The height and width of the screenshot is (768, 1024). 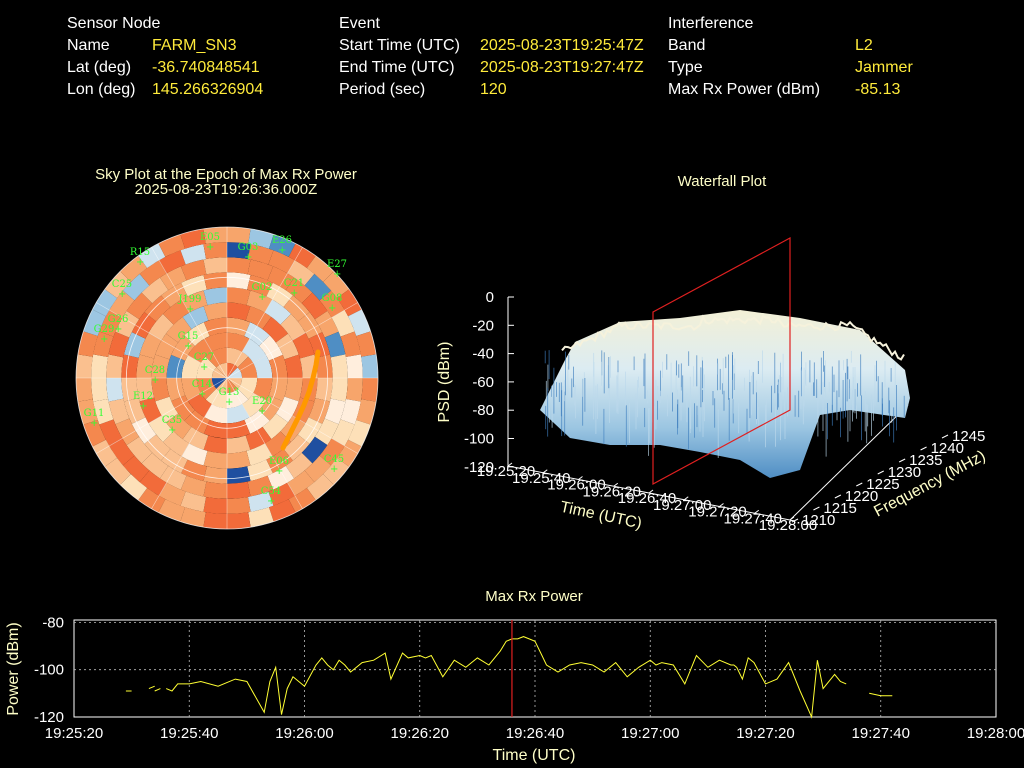 I want to click on power-y-tick-label: -80, so click(x=53, y=622).